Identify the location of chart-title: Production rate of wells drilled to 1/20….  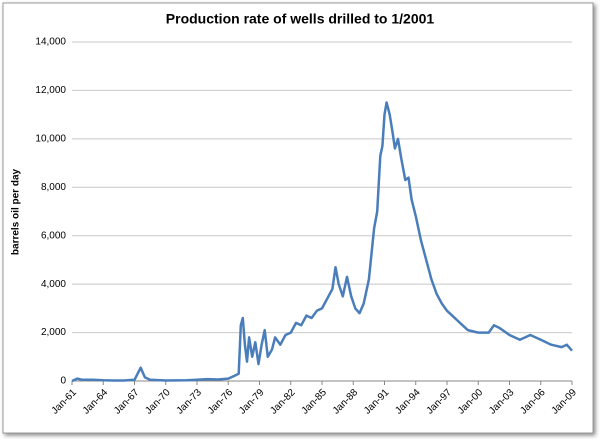
(300, 19).